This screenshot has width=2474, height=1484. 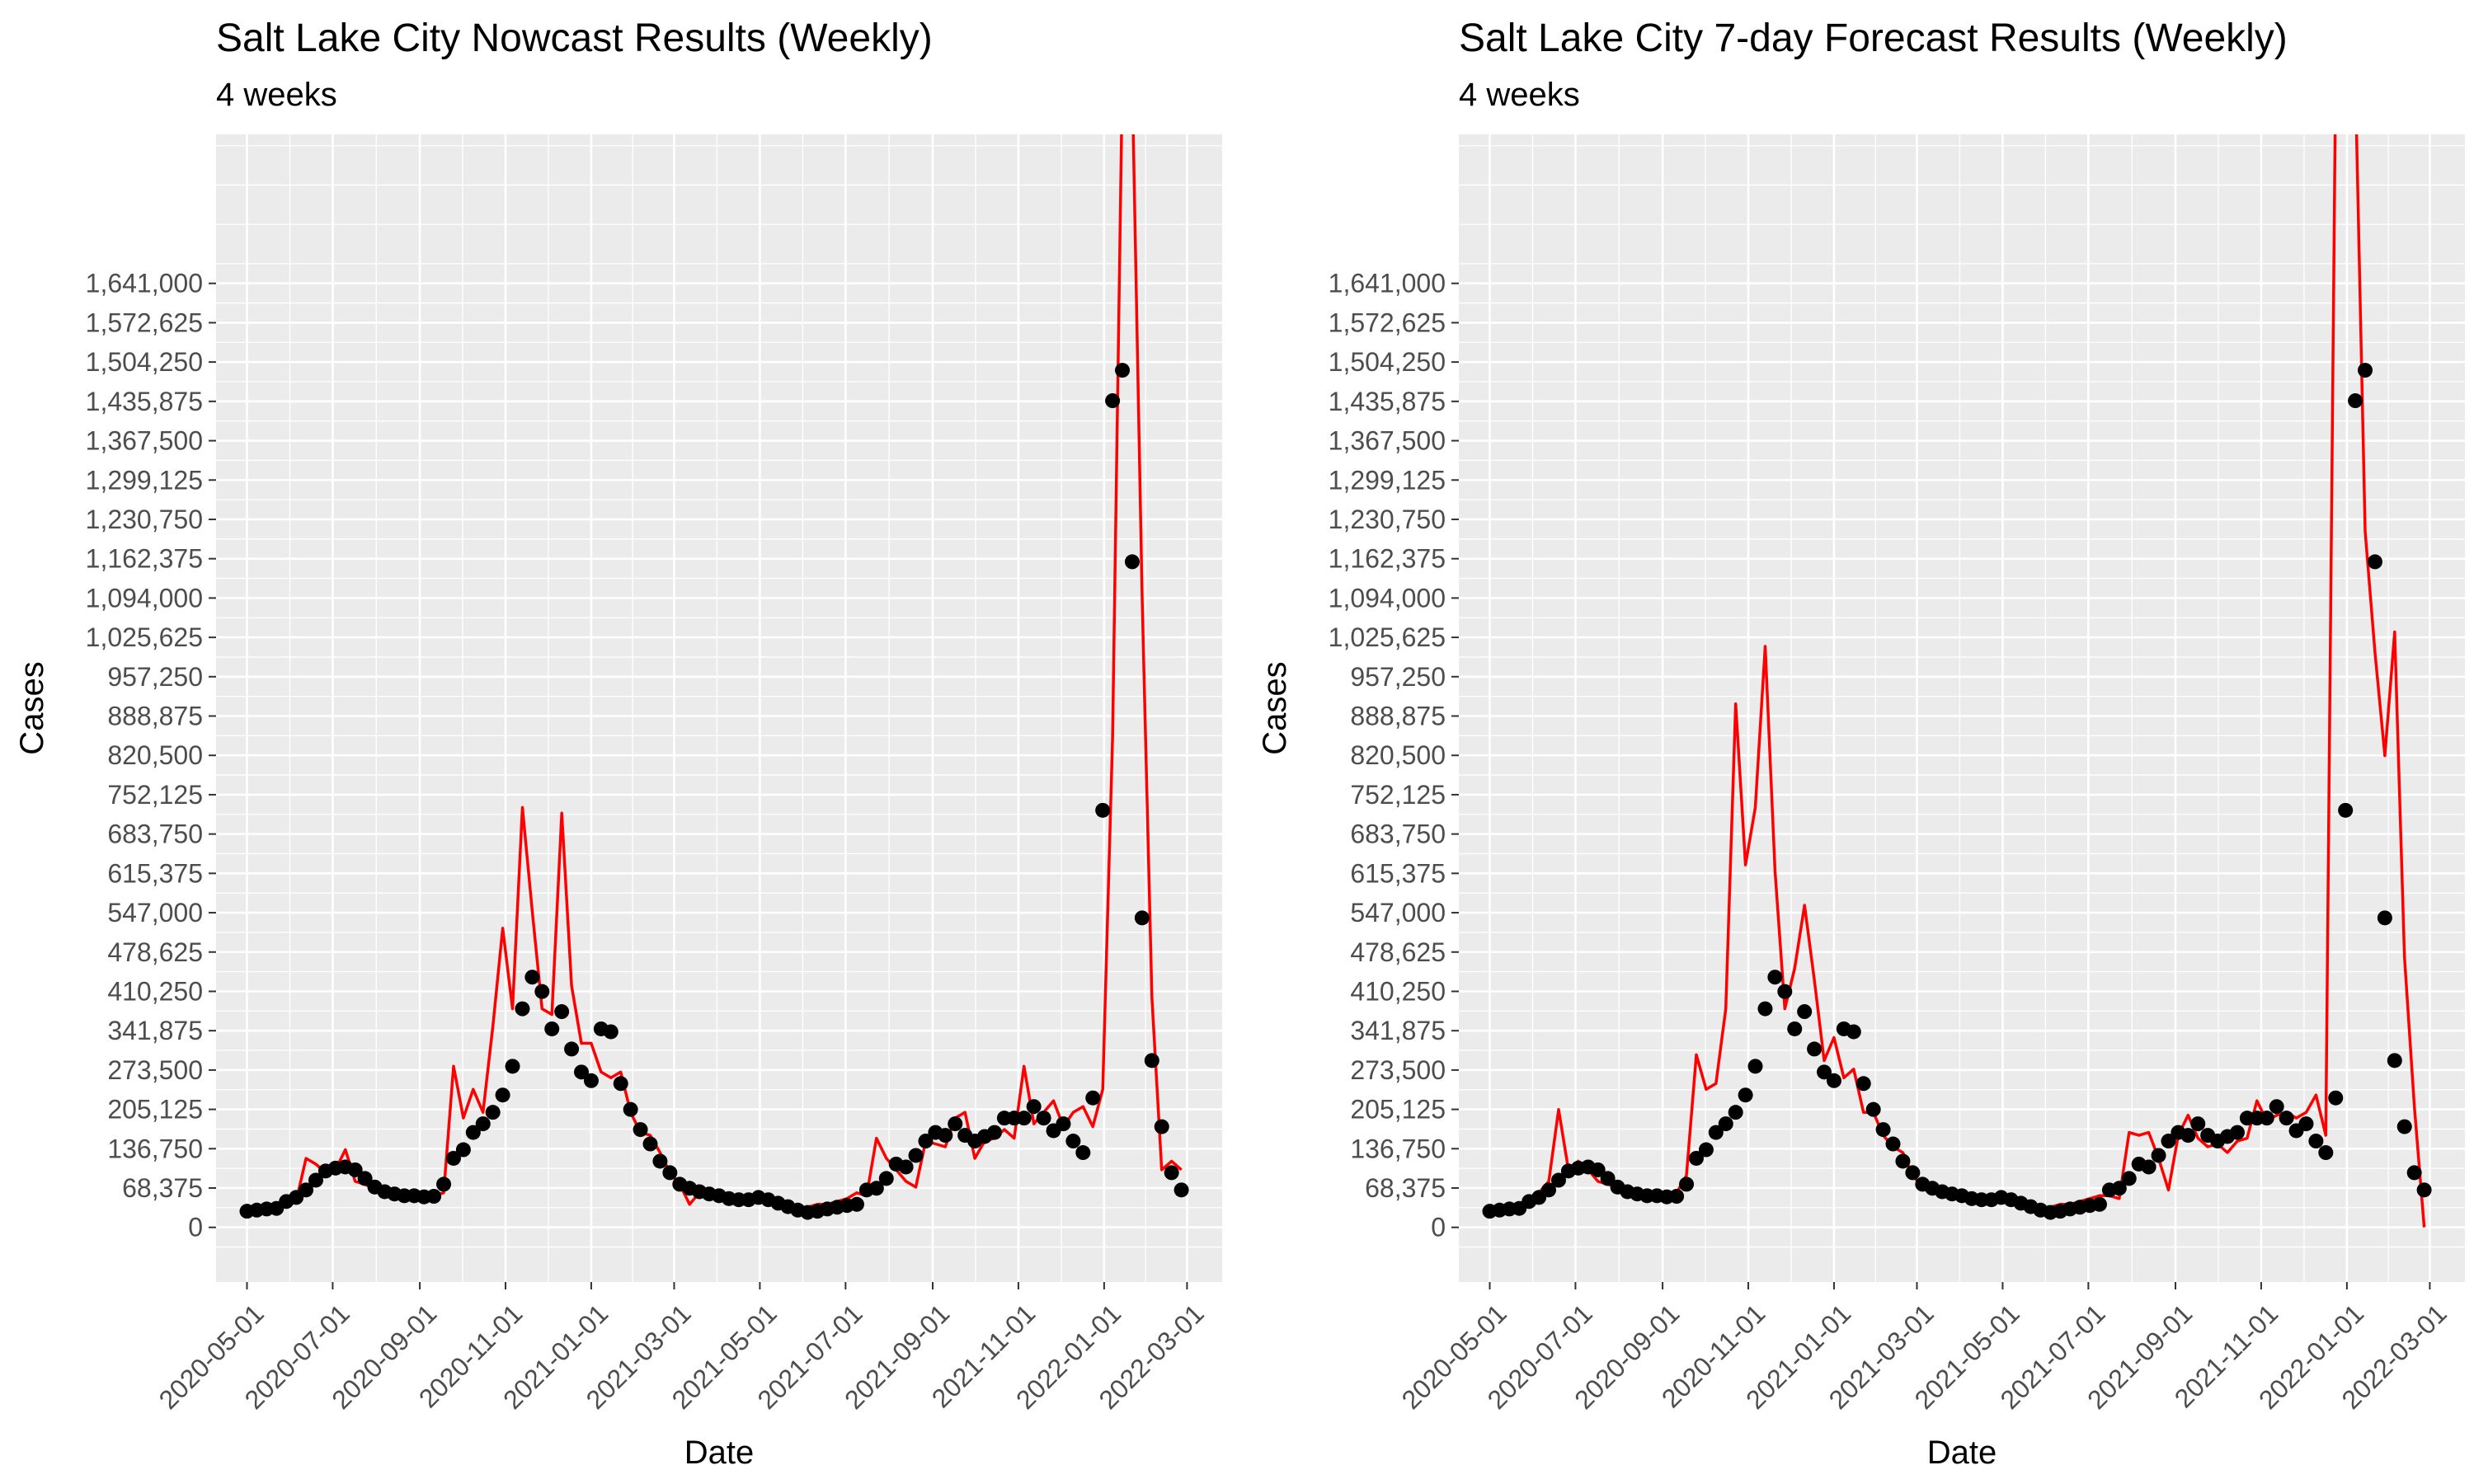 I want to click on y-tick-label: 820,500, so click(x=155, y=755).